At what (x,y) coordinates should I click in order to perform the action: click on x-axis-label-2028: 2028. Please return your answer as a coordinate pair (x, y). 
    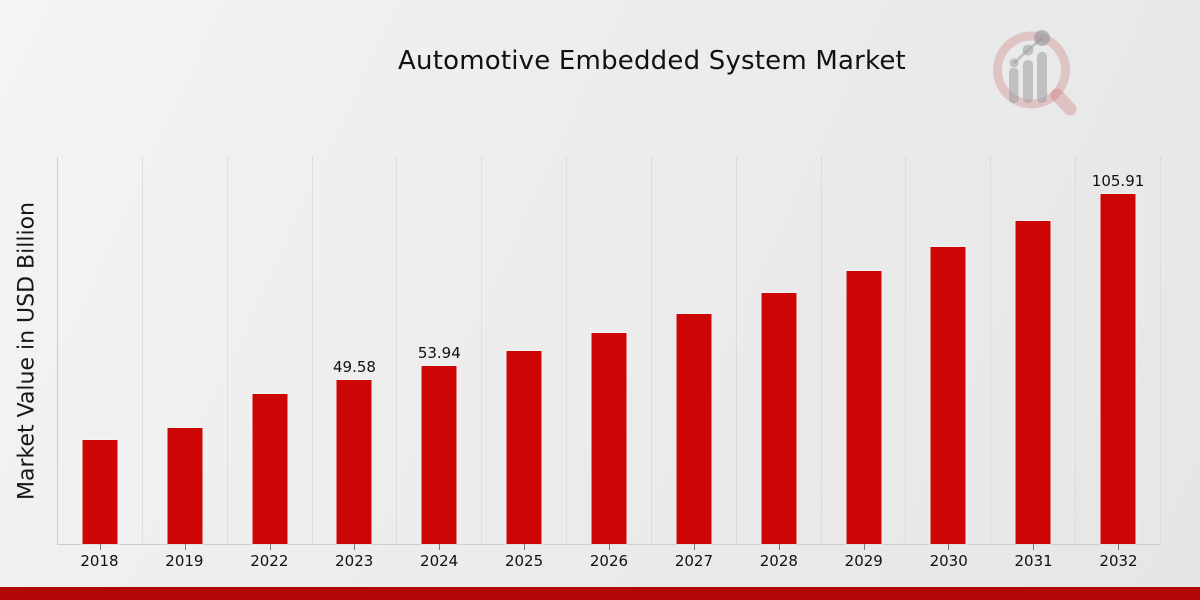
    Looking at the image, I should click on (778, 561).